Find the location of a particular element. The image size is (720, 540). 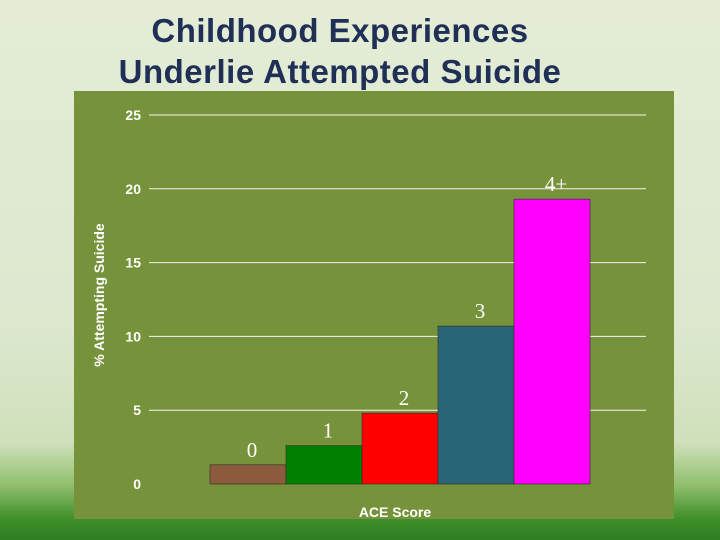

slide-title-line-1: Childhood Experiences is located at coordinates (340, 30).